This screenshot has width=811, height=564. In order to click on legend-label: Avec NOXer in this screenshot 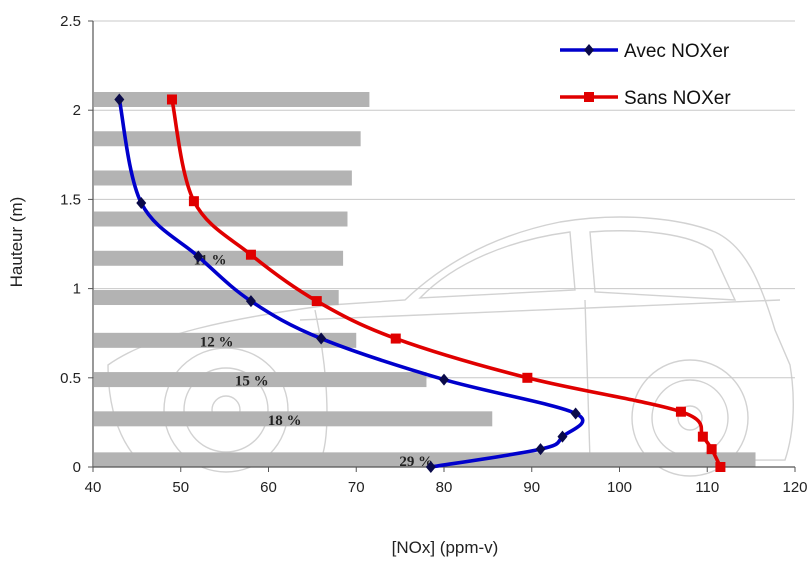, I will do `click(677, 51)`.